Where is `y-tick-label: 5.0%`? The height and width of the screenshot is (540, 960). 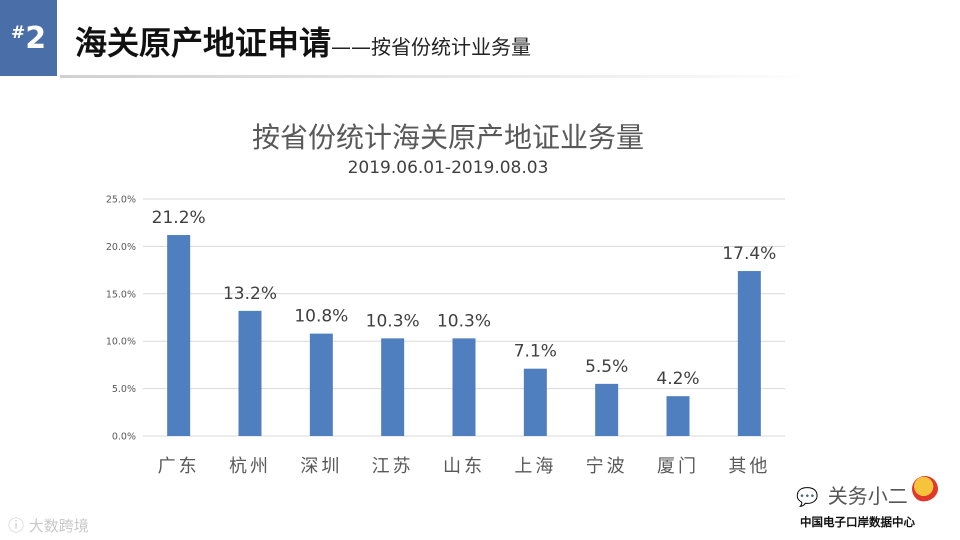
y-tick-label: 5.0% is located at coordinates (124, 389).